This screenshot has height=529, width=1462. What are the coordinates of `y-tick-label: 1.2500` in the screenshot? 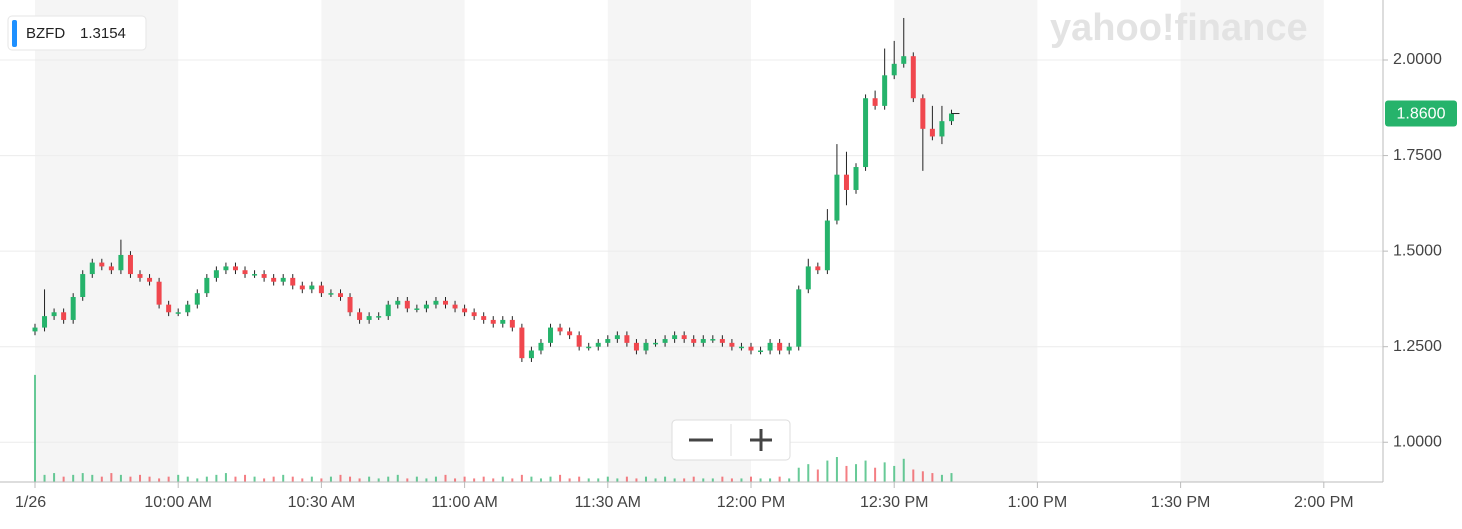 It's located at (1417, 346).